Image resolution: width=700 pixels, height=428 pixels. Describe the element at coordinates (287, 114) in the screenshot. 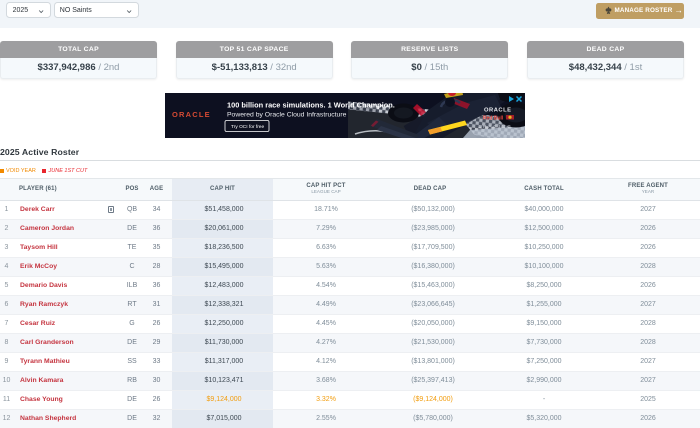

I see `svg-text:Powered by Oracle Cloud Infras: Powered by Oracle Cloud Infrastructure` at that location.